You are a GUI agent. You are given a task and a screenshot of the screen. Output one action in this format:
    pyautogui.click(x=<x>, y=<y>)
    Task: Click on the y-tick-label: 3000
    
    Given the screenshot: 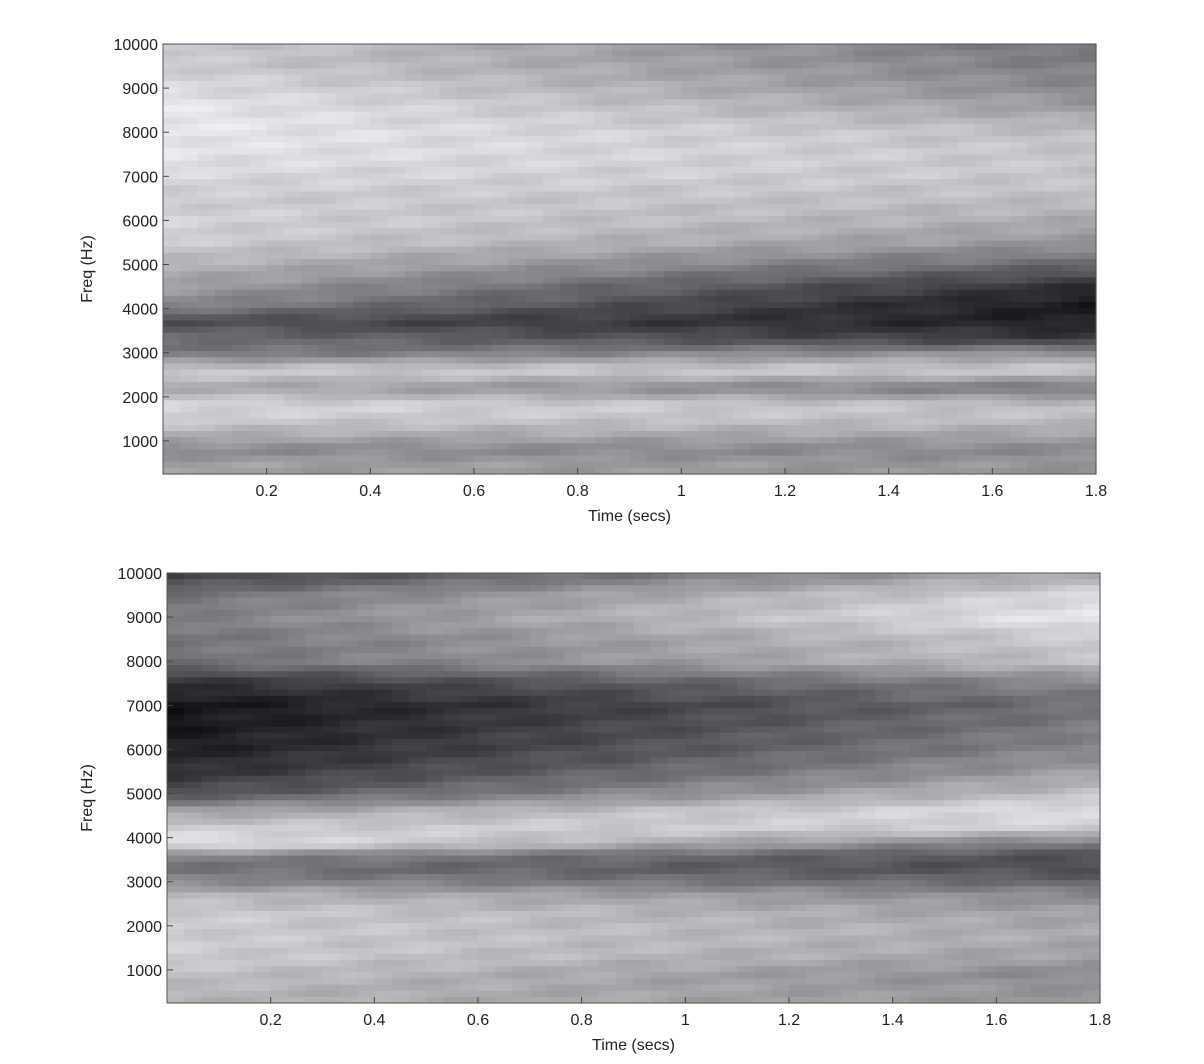 What is the action you would take?
    pyautogui.click(x=140, y=354)
    